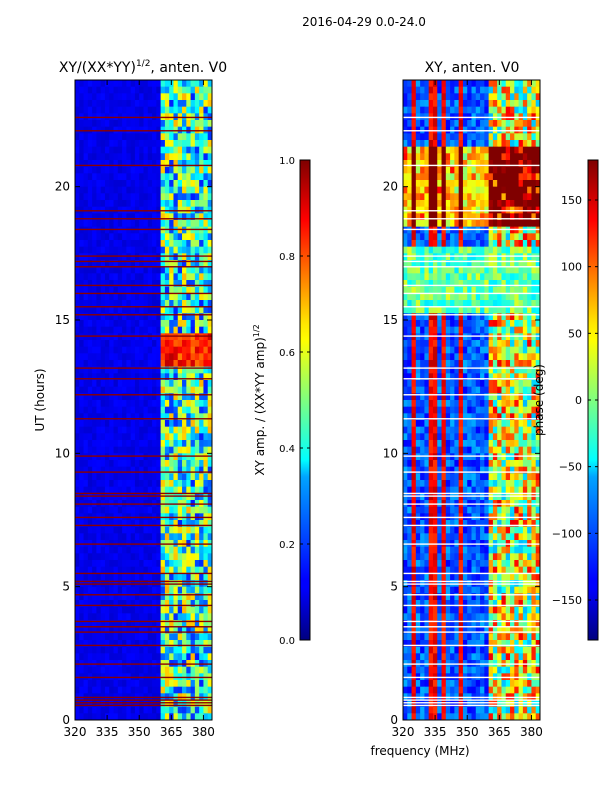  I want to click on colorbar-tick-label: 0.4, so click(287, 449).